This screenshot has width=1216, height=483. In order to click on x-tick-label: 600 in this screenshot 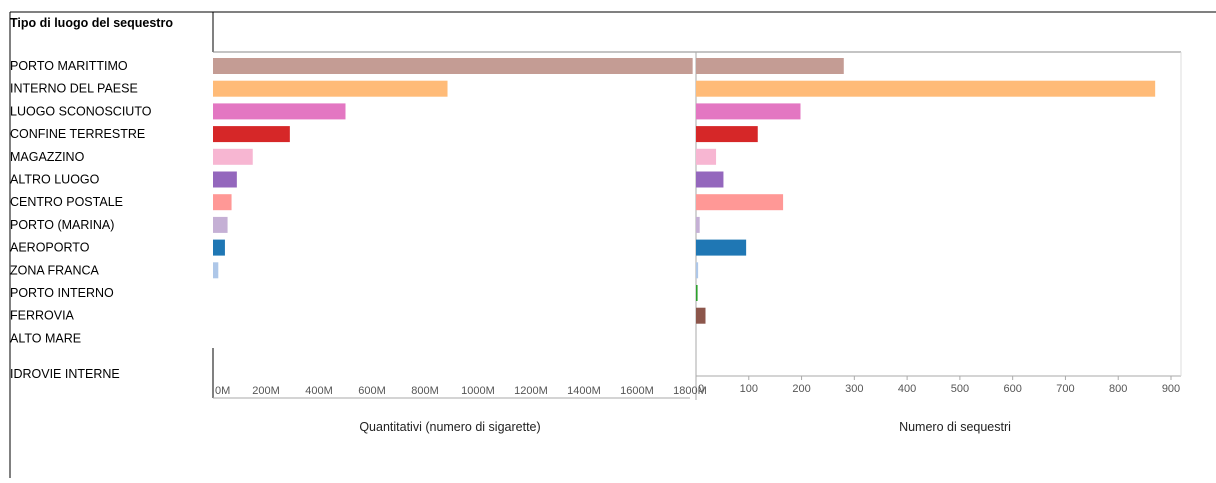, I will do `click(1012, 389)`.